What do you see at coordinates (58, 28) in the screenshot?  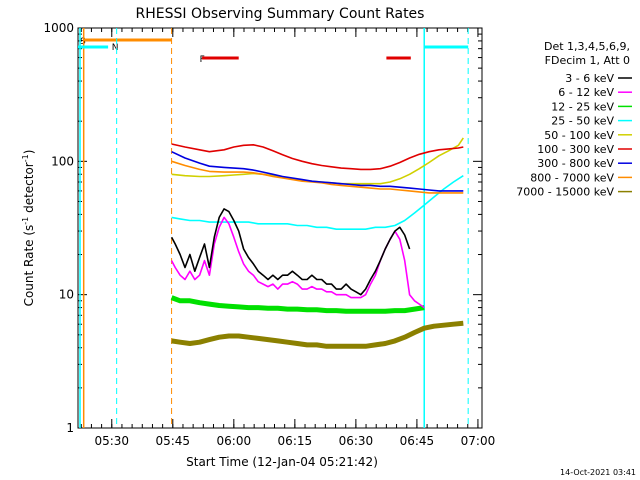 I see `y-tick-label: 1000` at bounding box center [58, 28].